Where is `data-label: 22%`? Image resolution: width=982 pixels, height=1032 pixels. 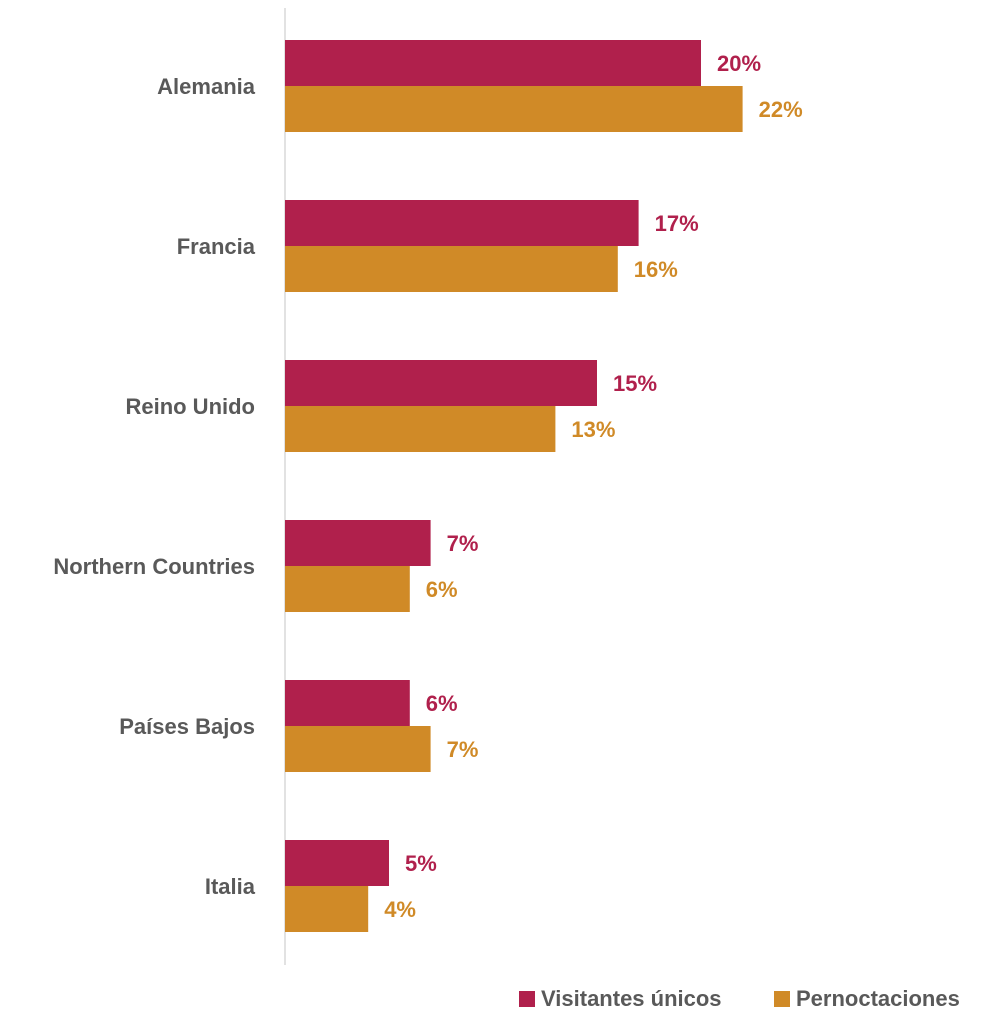
data-label: 22% is located at coordinates (781, 109).